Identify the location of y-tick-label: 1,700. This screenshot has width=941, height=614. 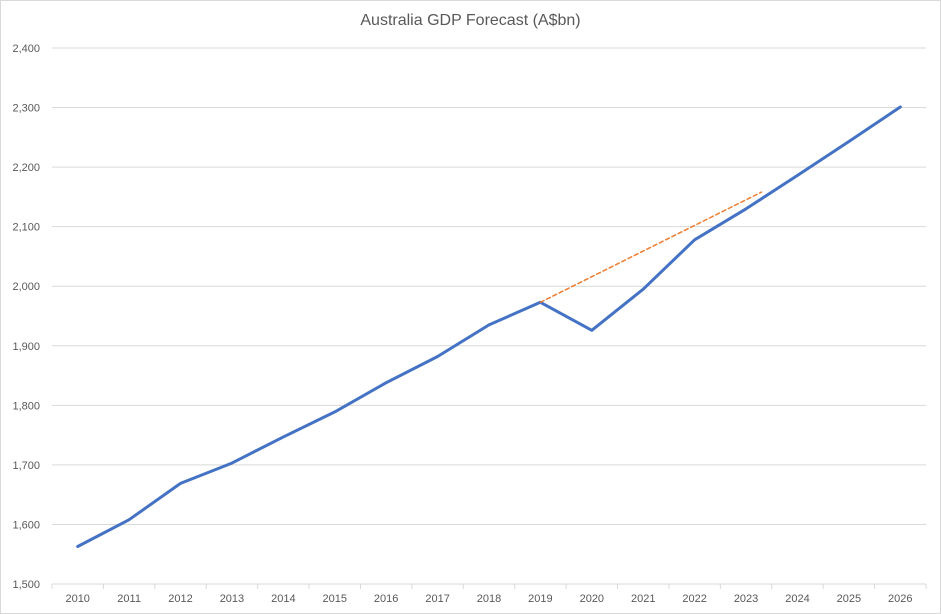
(26, 466).